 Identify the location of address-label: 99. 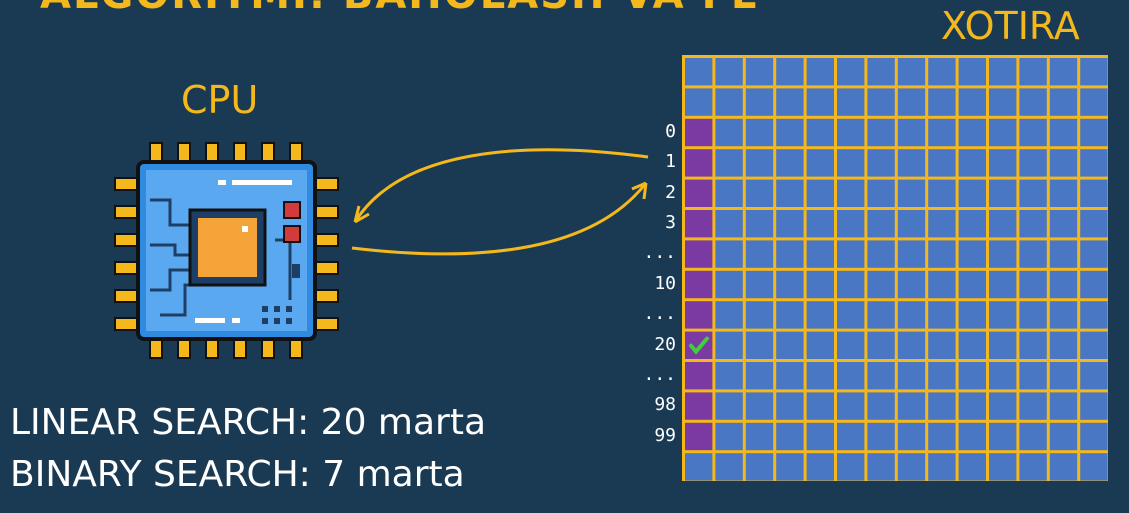
(665, 435).